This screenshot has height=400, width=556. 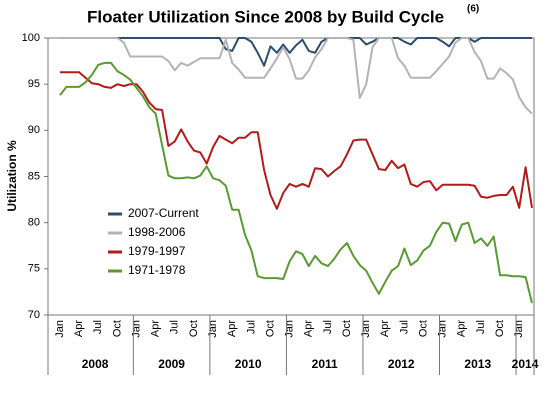 I want to click on legend-label: 2007-Current, so click(x=163, y=213).